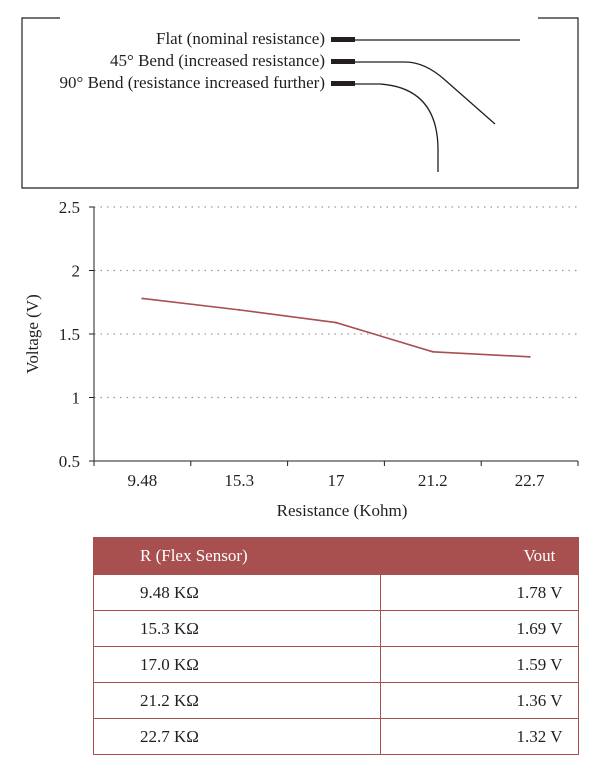 This screenshot has height=776, width=600. Describe the element at coordinates (397, 127) in the screenshot. I see `sensor-90-strip` at that location.